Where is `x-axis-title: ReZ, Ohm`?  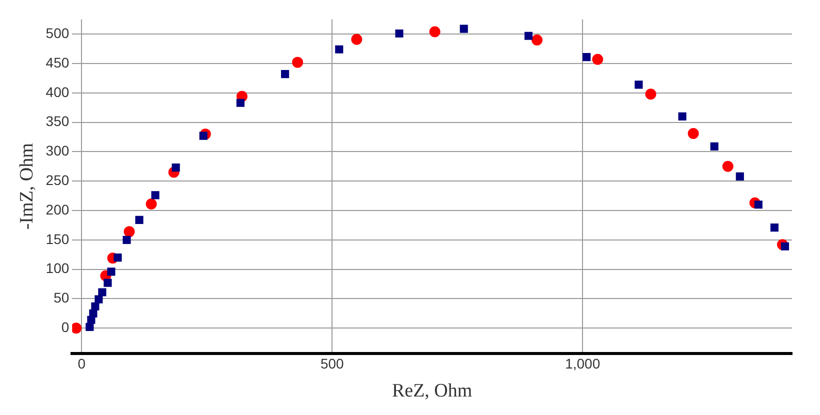
x-axis-title: ReZ, Ohm is located at coordinates (432, 391).